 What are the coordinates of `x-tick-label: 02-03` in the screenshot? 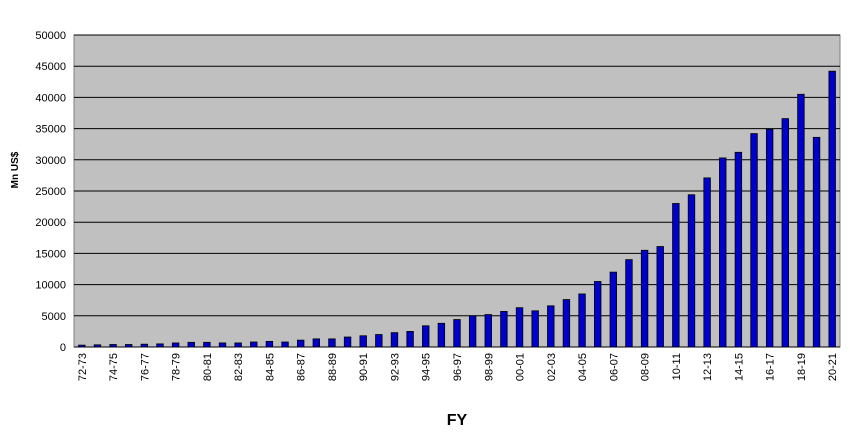 It's located at (552, 367).